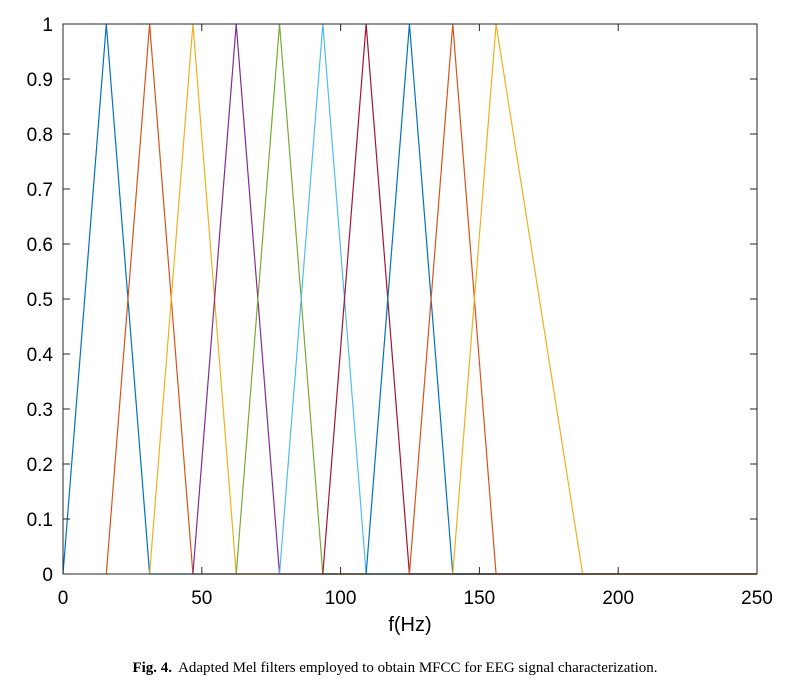 This screenshot has width=790, height=694. I want to click on y-tick-label: 0.9, so click(40, 80).